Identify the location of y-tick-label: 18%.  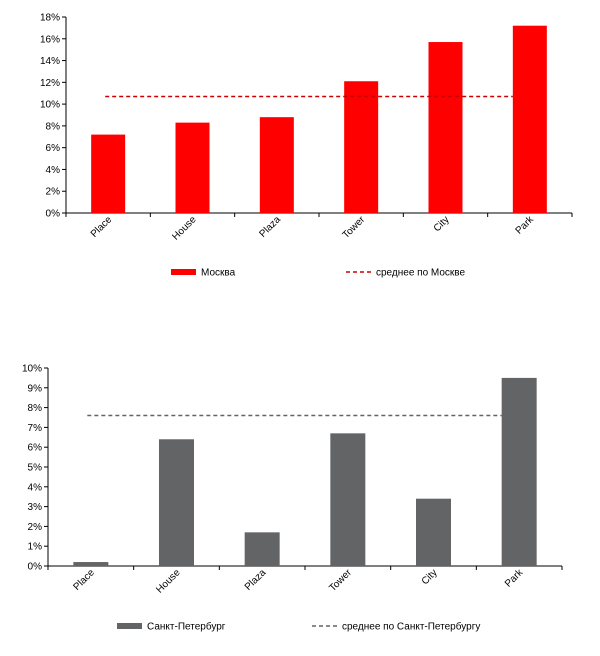
(50, 18).